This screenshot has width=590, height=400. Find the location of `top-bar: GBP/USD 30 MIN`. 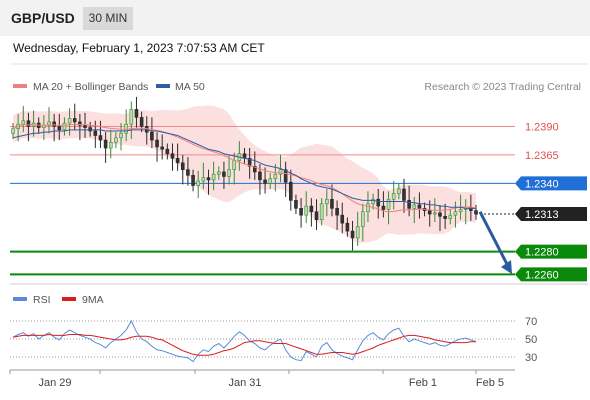

top-bar: GBP/USD 30 MIN is located at coordinates (295, 18).